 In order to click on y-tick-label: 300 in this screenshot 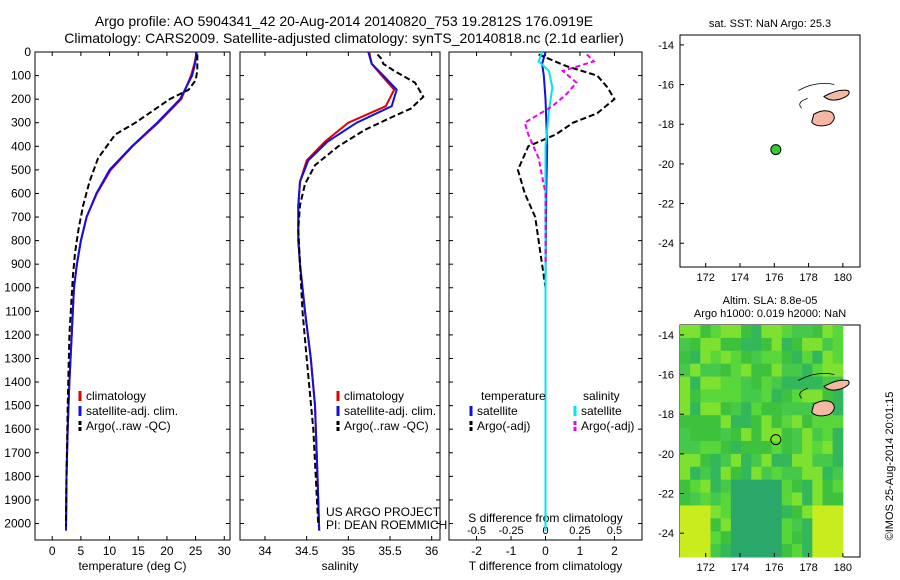, I will do `click(21, 123)`.